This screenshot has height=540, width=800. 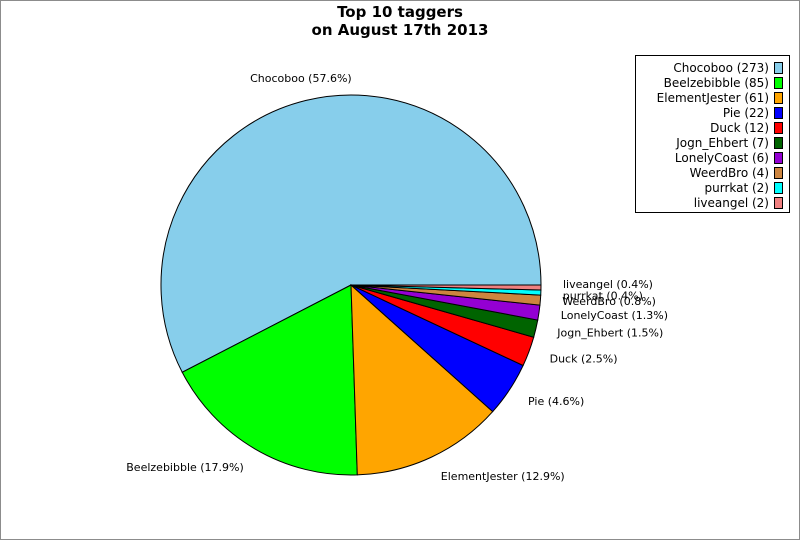 What do you see at coordinates (712, 97) in the screenshot?
I see `legend-label: ElementJester (61)` at bounding box center [712, 97].